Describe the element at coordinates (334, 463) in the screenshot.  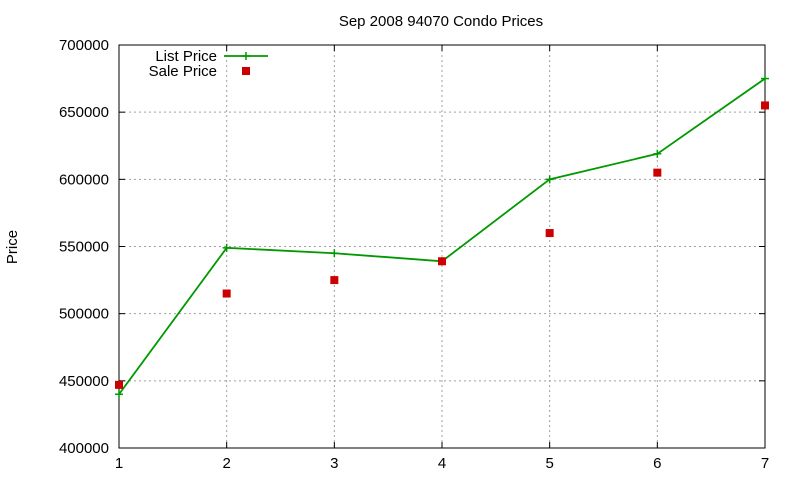
I see `x-tick-label: 3` at that location.